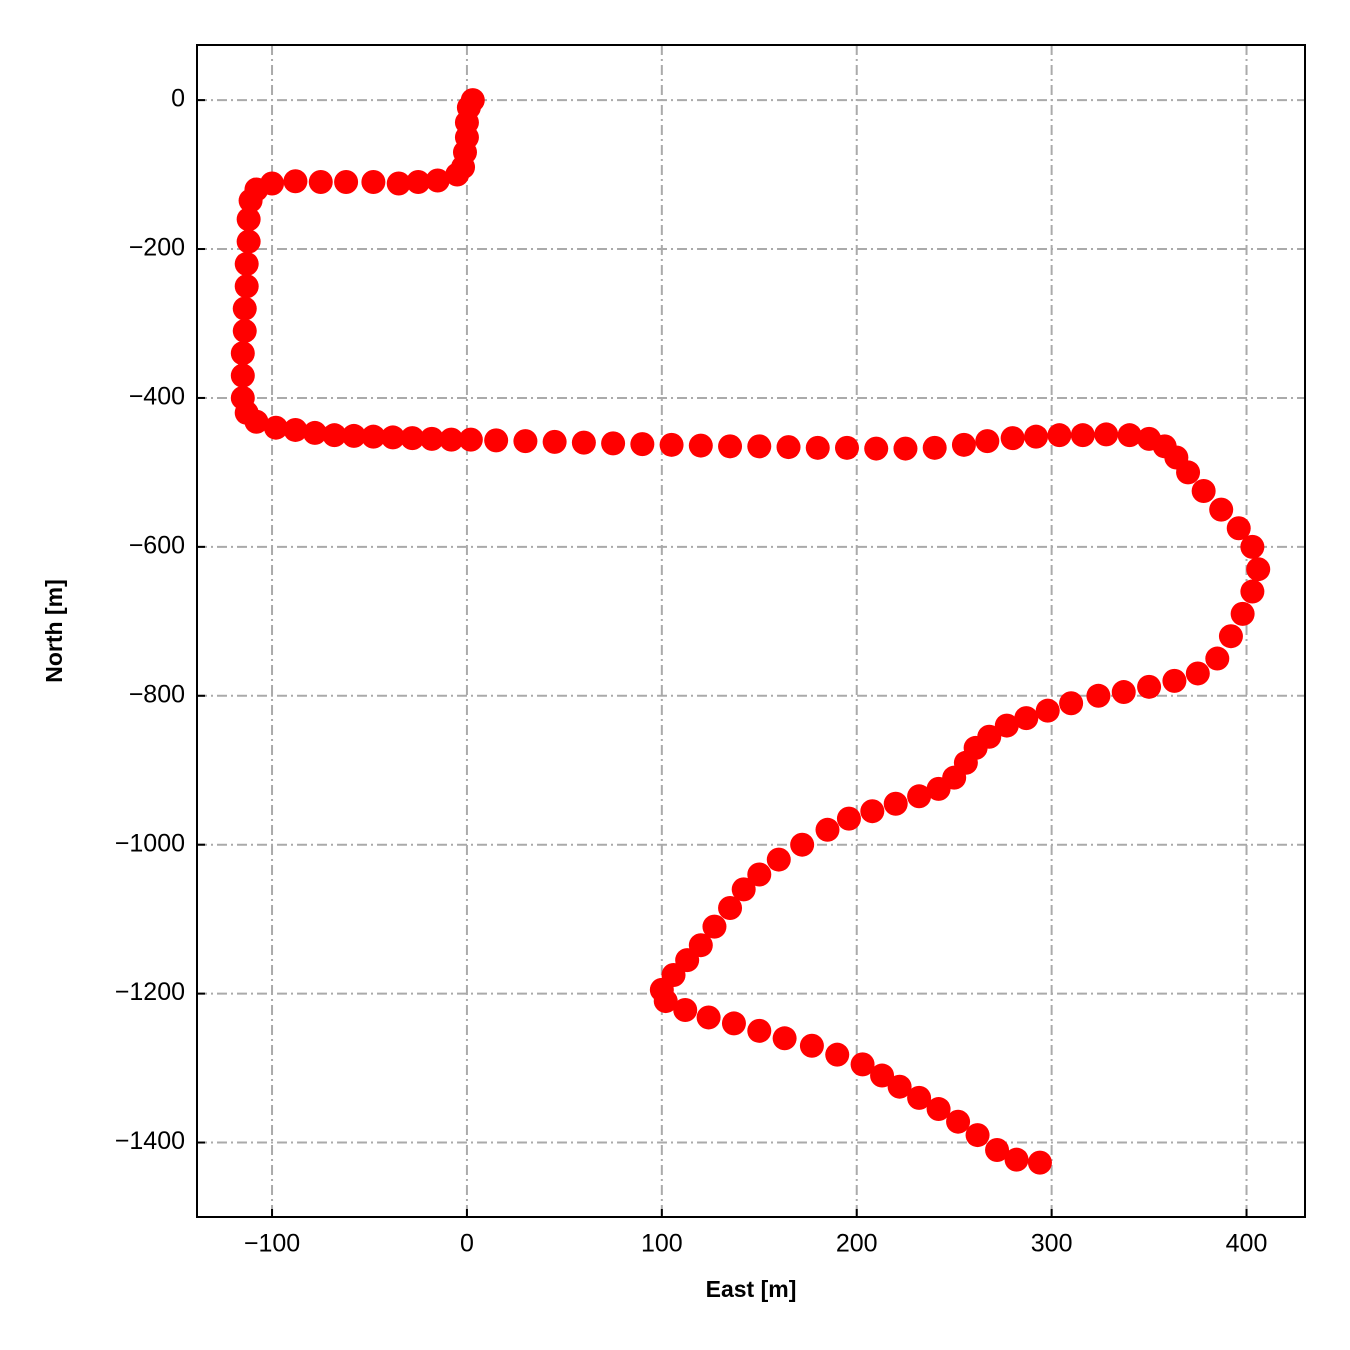 The height and width of the screenshot is (1350, 1350). Describe the element at coordinates (272, 1244) in the screenshot. I see `x-tick-label: −100` at that location.